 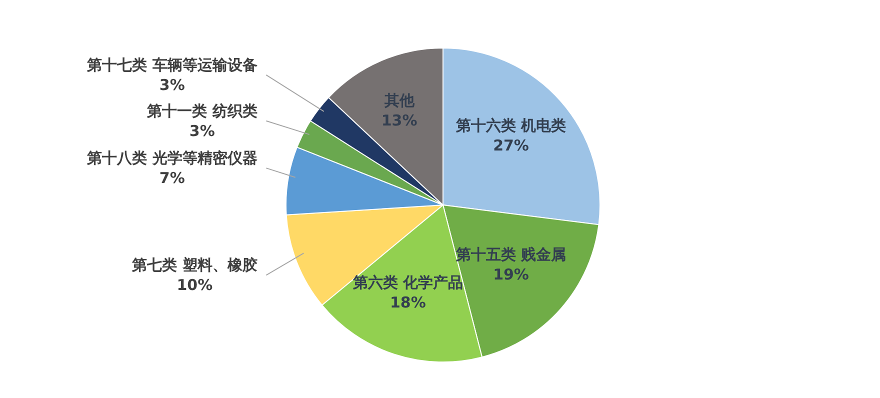 I want to click on slice-label: 第十八类 光学等精密仪器, so click(x=172, y=158).